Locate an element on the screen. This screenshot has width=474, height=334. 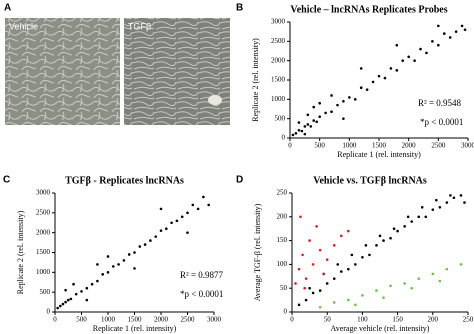
y-tick-label: 0 is located at coordinates (284, 138).